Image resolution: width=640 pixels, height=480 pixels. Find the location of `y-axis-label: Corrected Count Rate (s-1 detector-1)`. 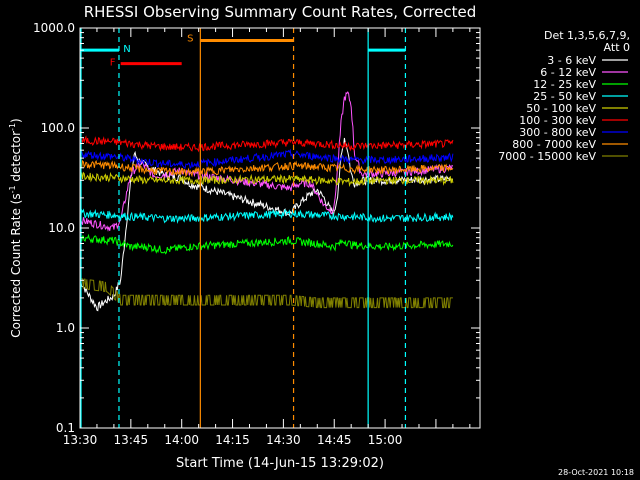

y-axis-label: Corrected Count Rate (s-1 detector-1) is located at coordinates (15, 227).